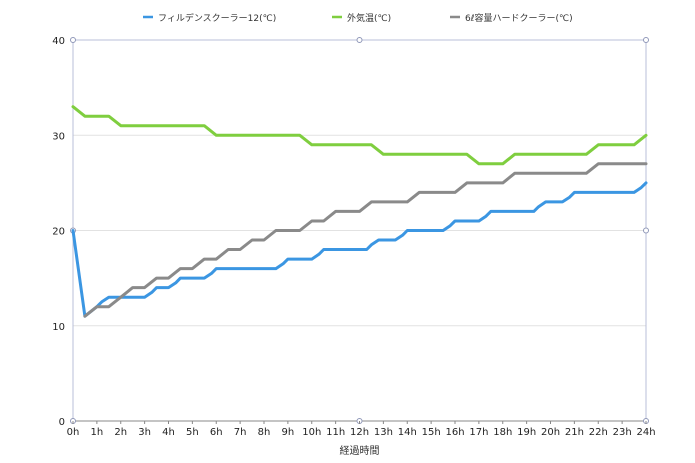  Describe the element at coordinates (144, 432) in the screenshot. I see `x-tick-label-3h: 3h` at that location.